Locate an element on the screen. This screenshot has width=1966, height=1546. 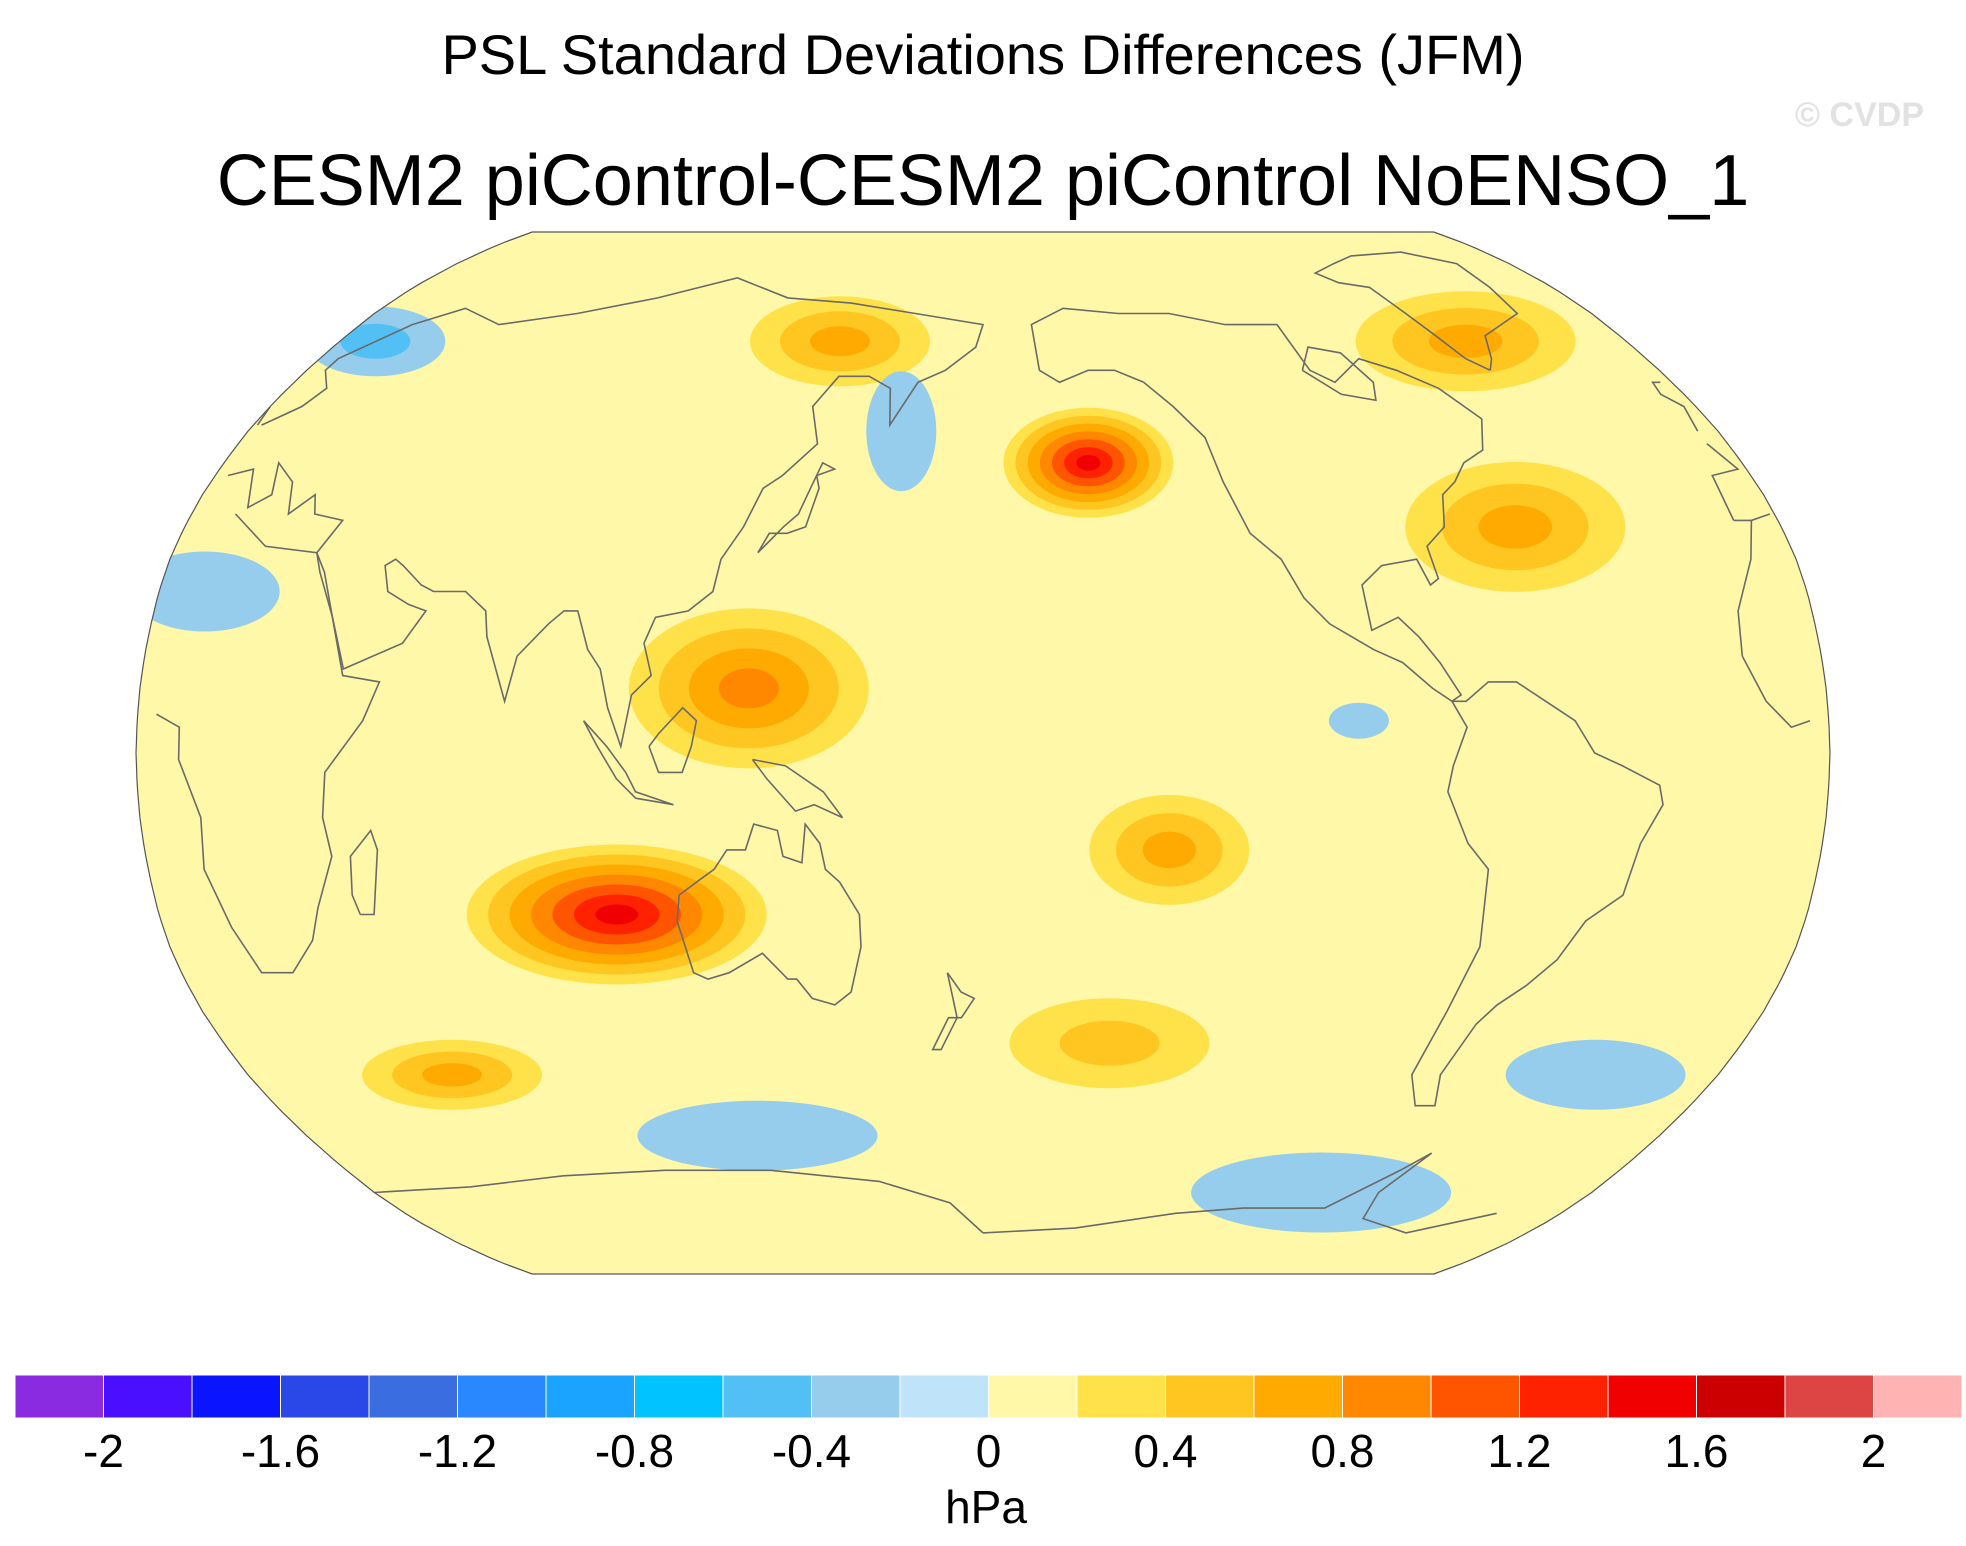
coastline-north-america is located at coordinates (1257, 505).